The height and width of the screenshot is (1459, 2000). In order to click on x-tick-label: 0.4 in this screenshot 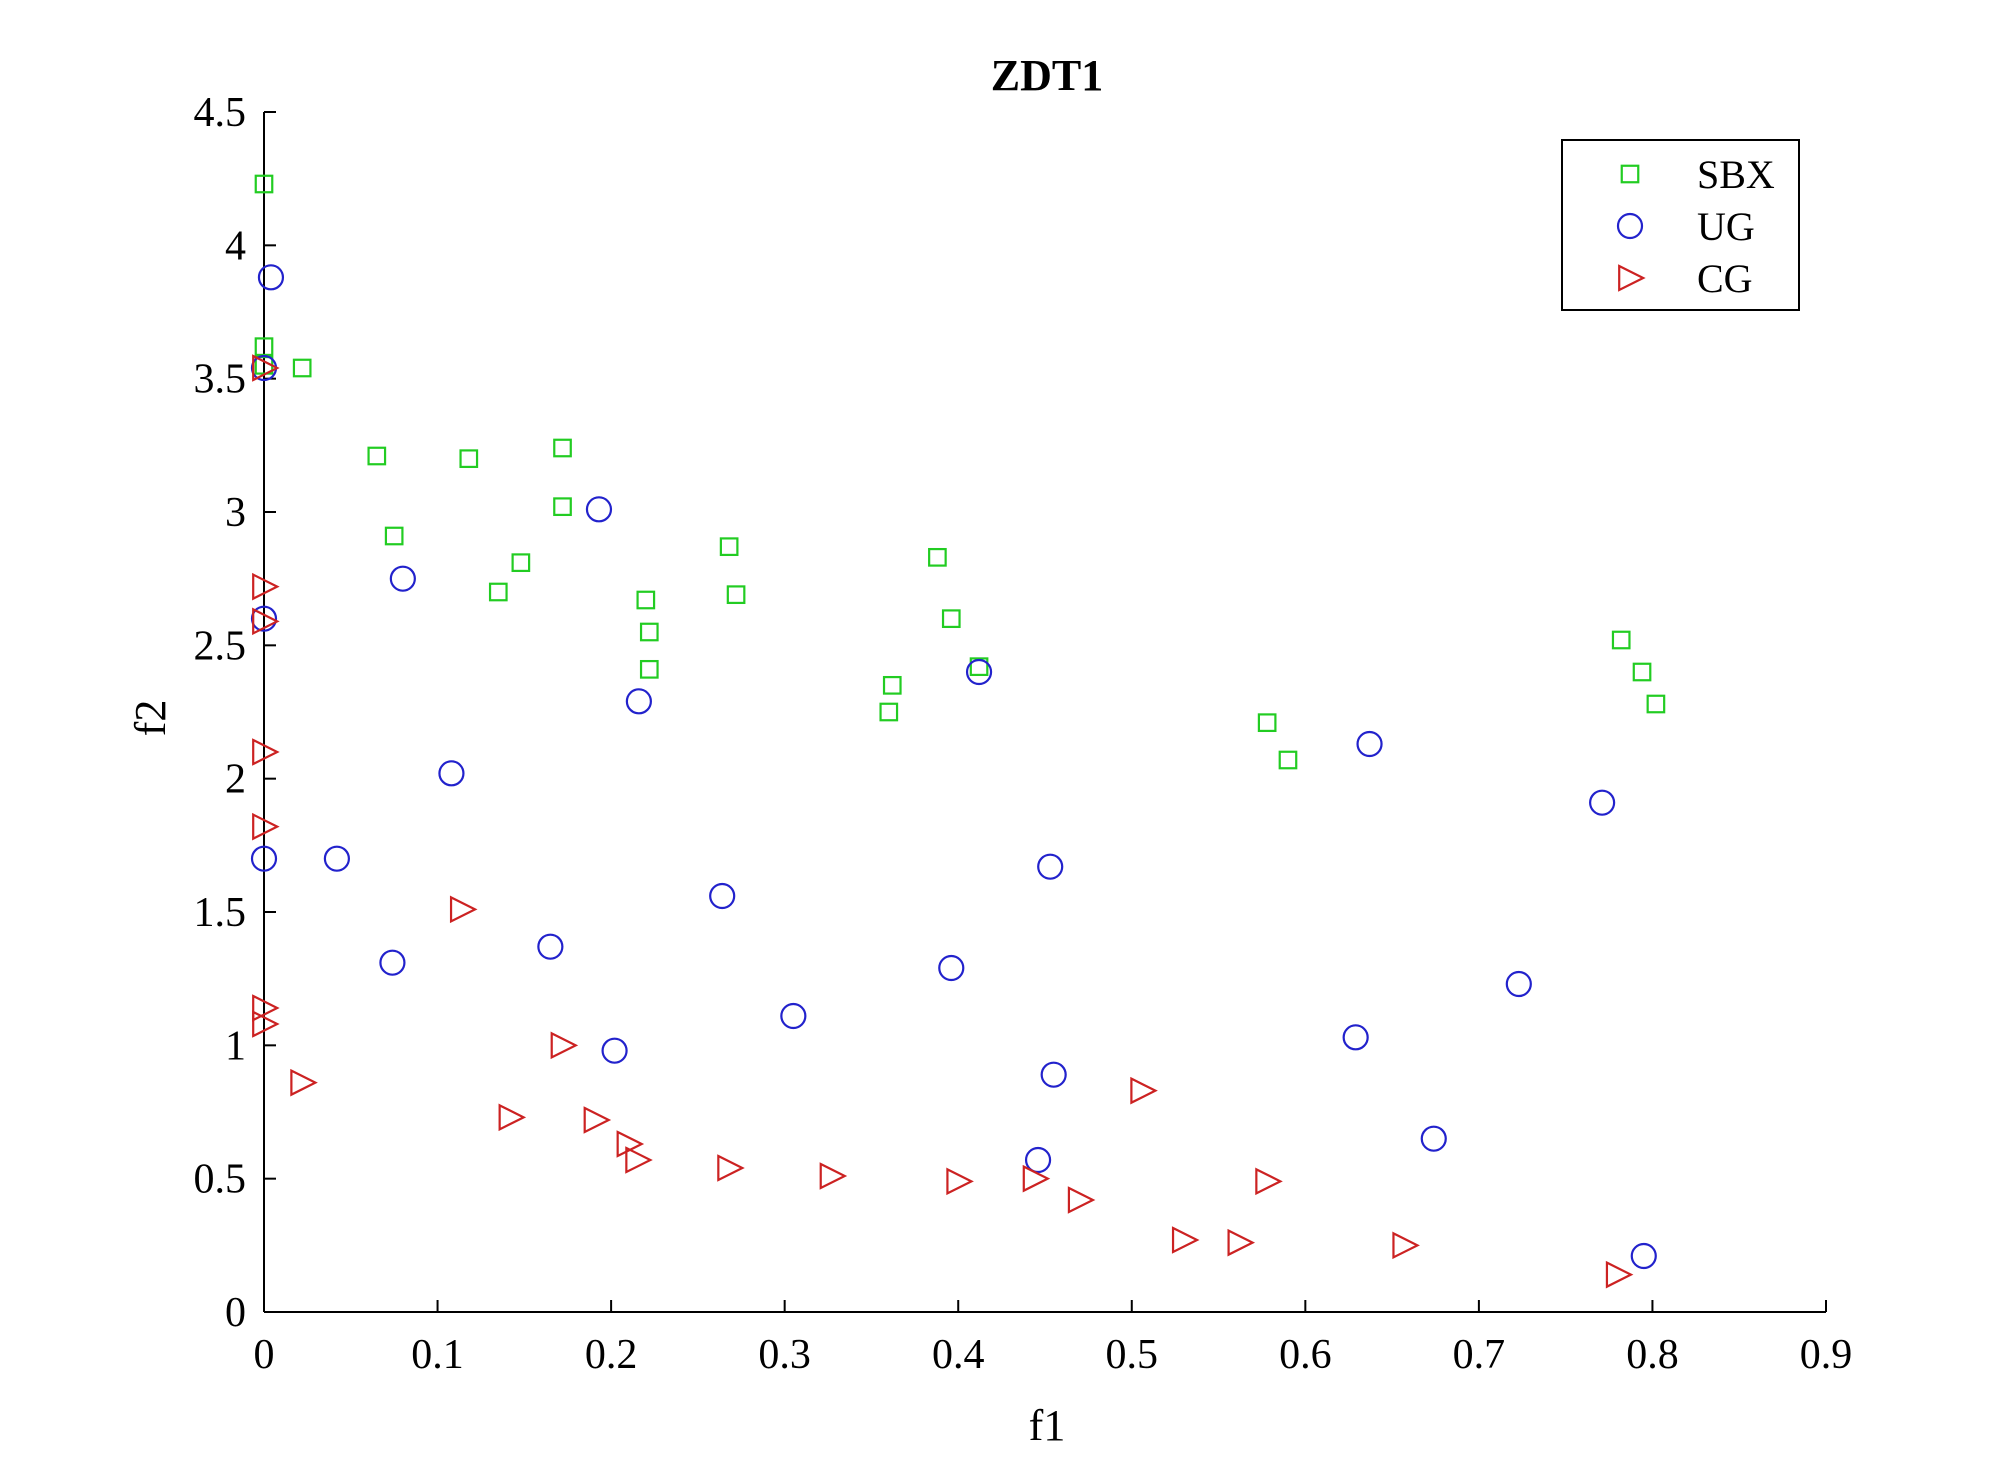, I will do `click(958, 1355)`.